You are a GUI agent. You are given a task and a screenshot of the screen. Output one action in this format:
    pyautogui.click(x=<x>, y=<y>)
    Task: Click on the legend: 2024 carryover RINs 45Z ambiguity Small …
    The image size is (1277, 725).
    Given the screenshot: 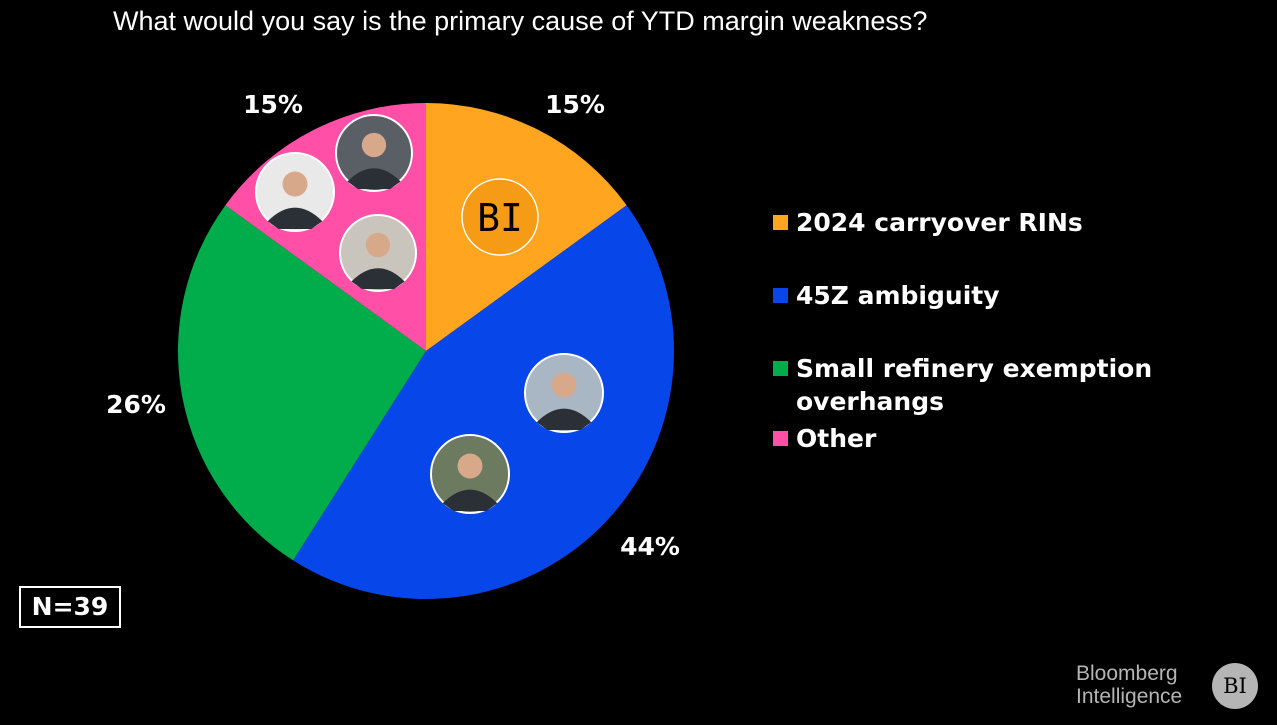 What is the action you would take?
    pyautogui.click(x=983, y=350)
    